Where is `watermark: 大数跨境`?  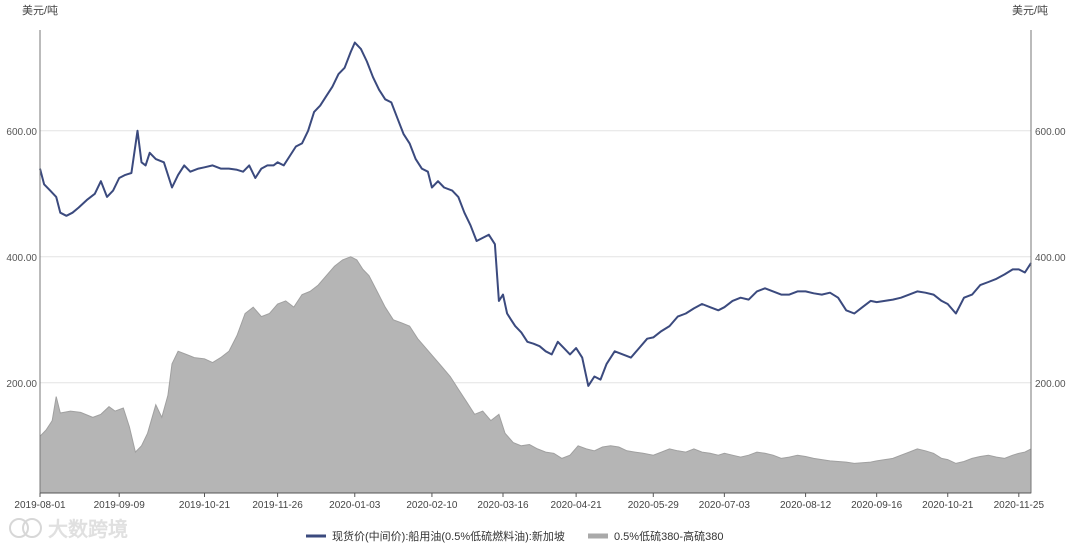
watermark: 大数跨境 is located at coordinates (68, 529).